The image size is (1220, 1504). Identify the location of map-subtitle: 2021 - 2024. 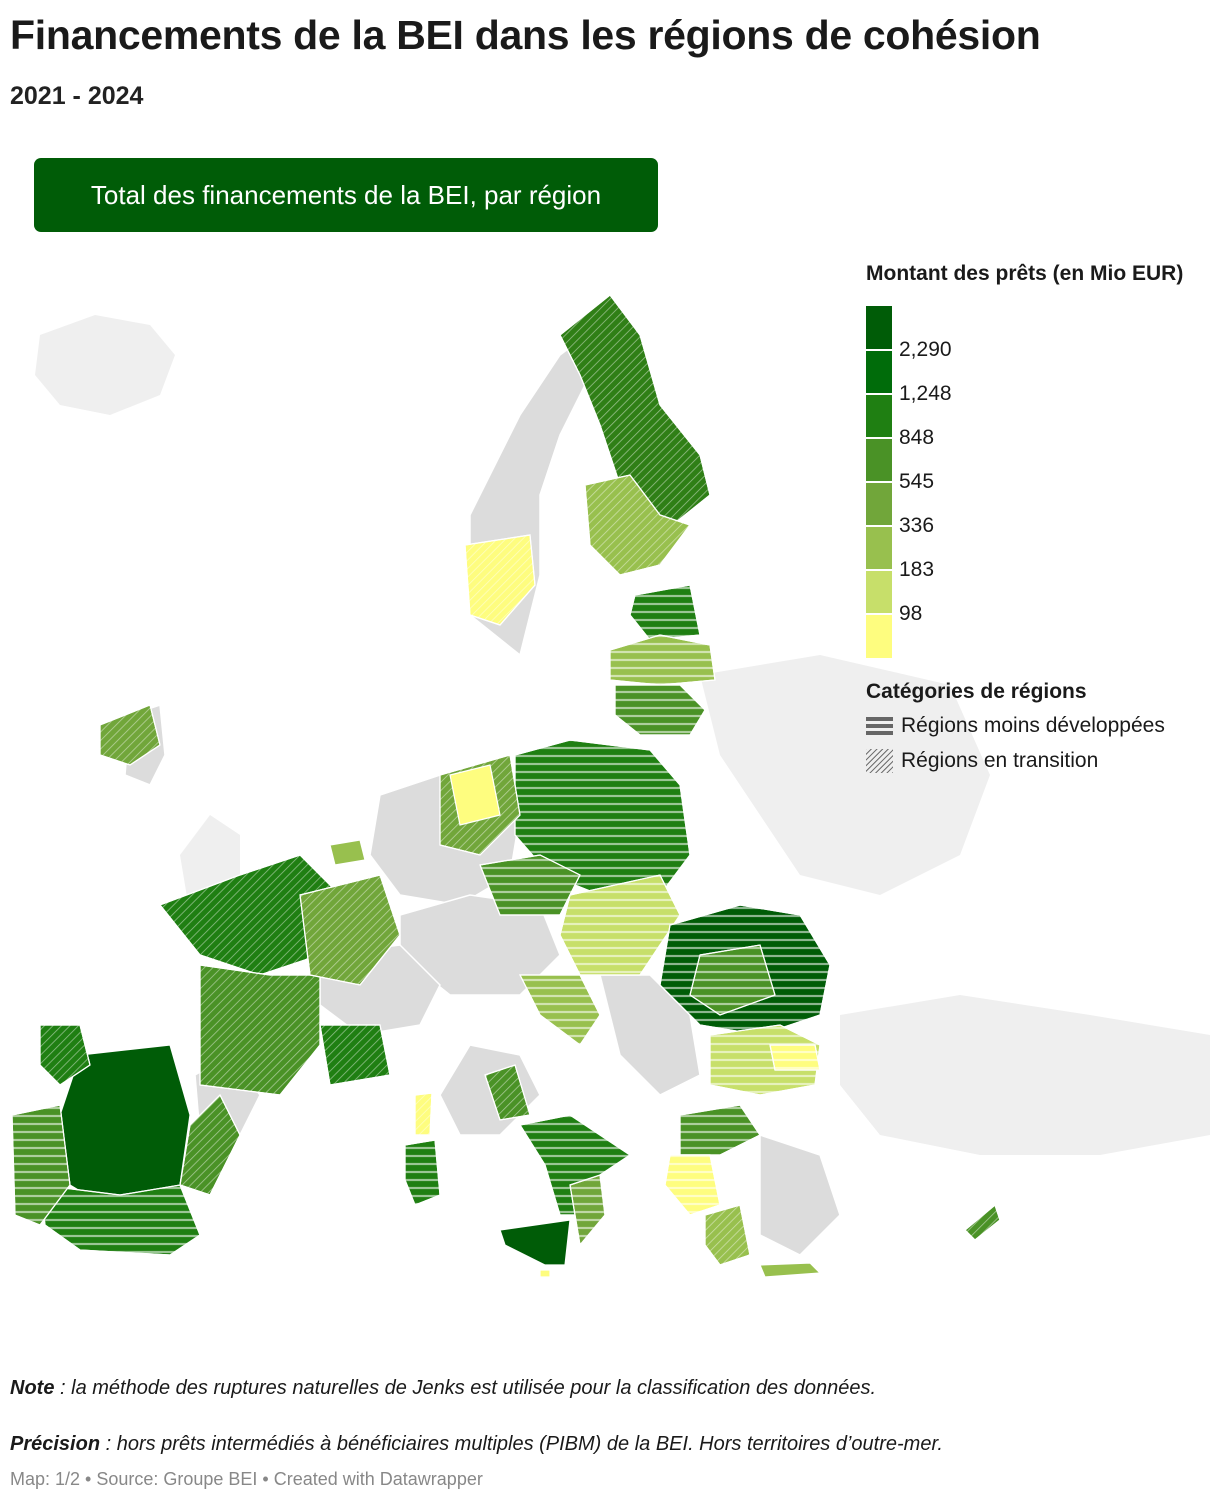
(77, 96).